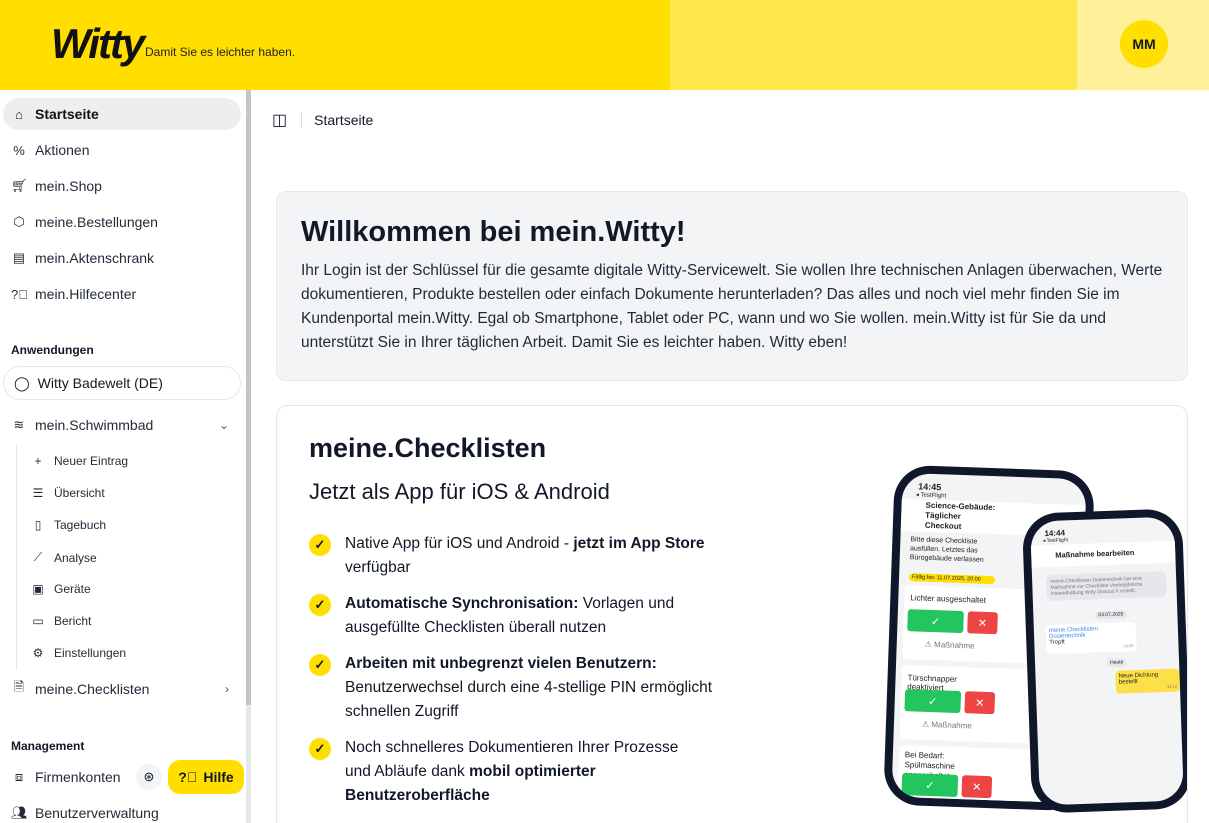 This screenshot has width=1209, height=823. What do you see at coordinates (149, 777) in the screenshot?
I see `fingerprint-icon: ⊛` at bounding box center [149, 777].